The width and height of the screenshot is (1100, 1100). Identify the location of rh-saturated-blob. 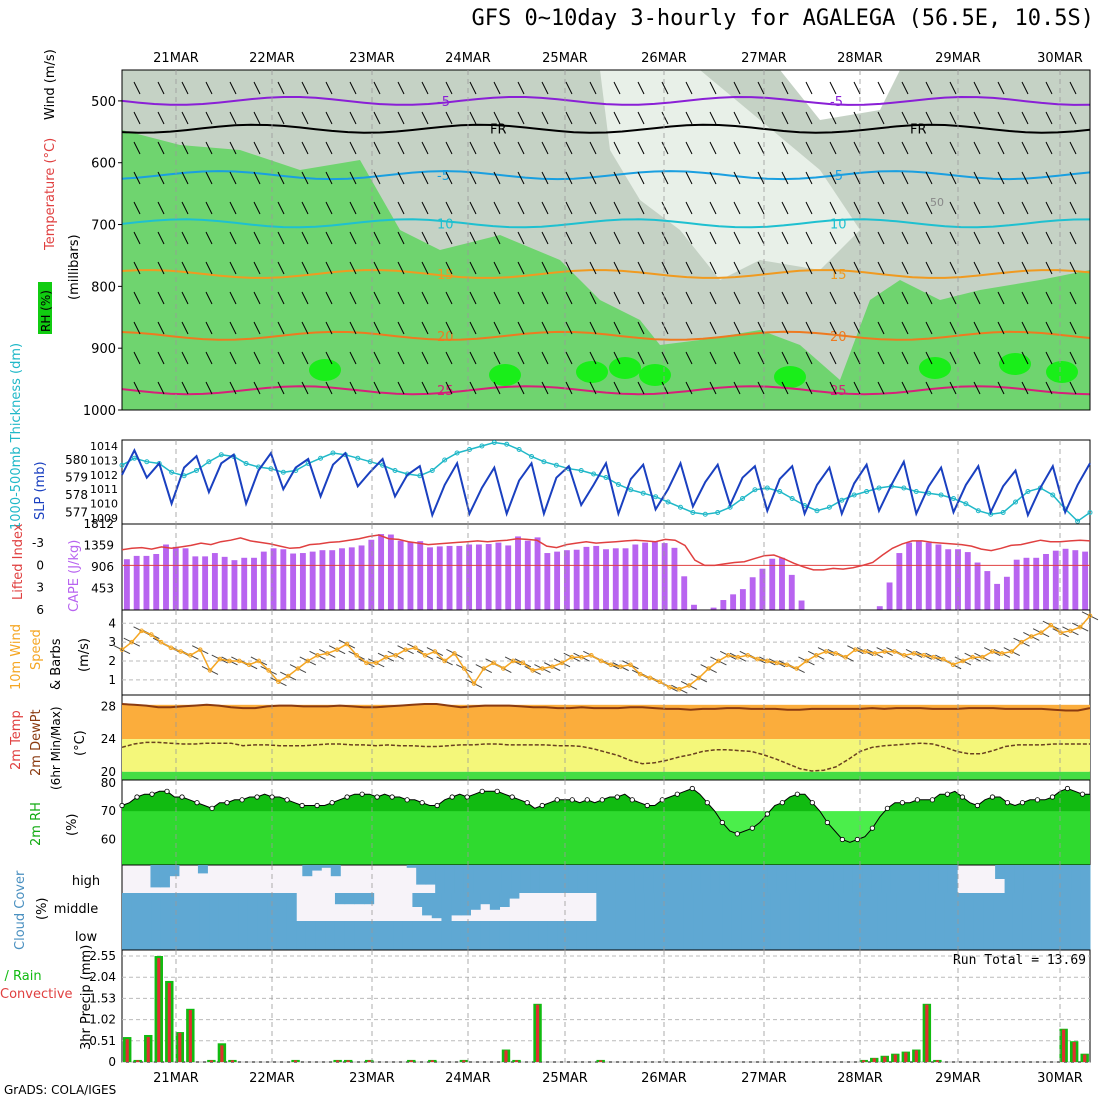
(935, 368).